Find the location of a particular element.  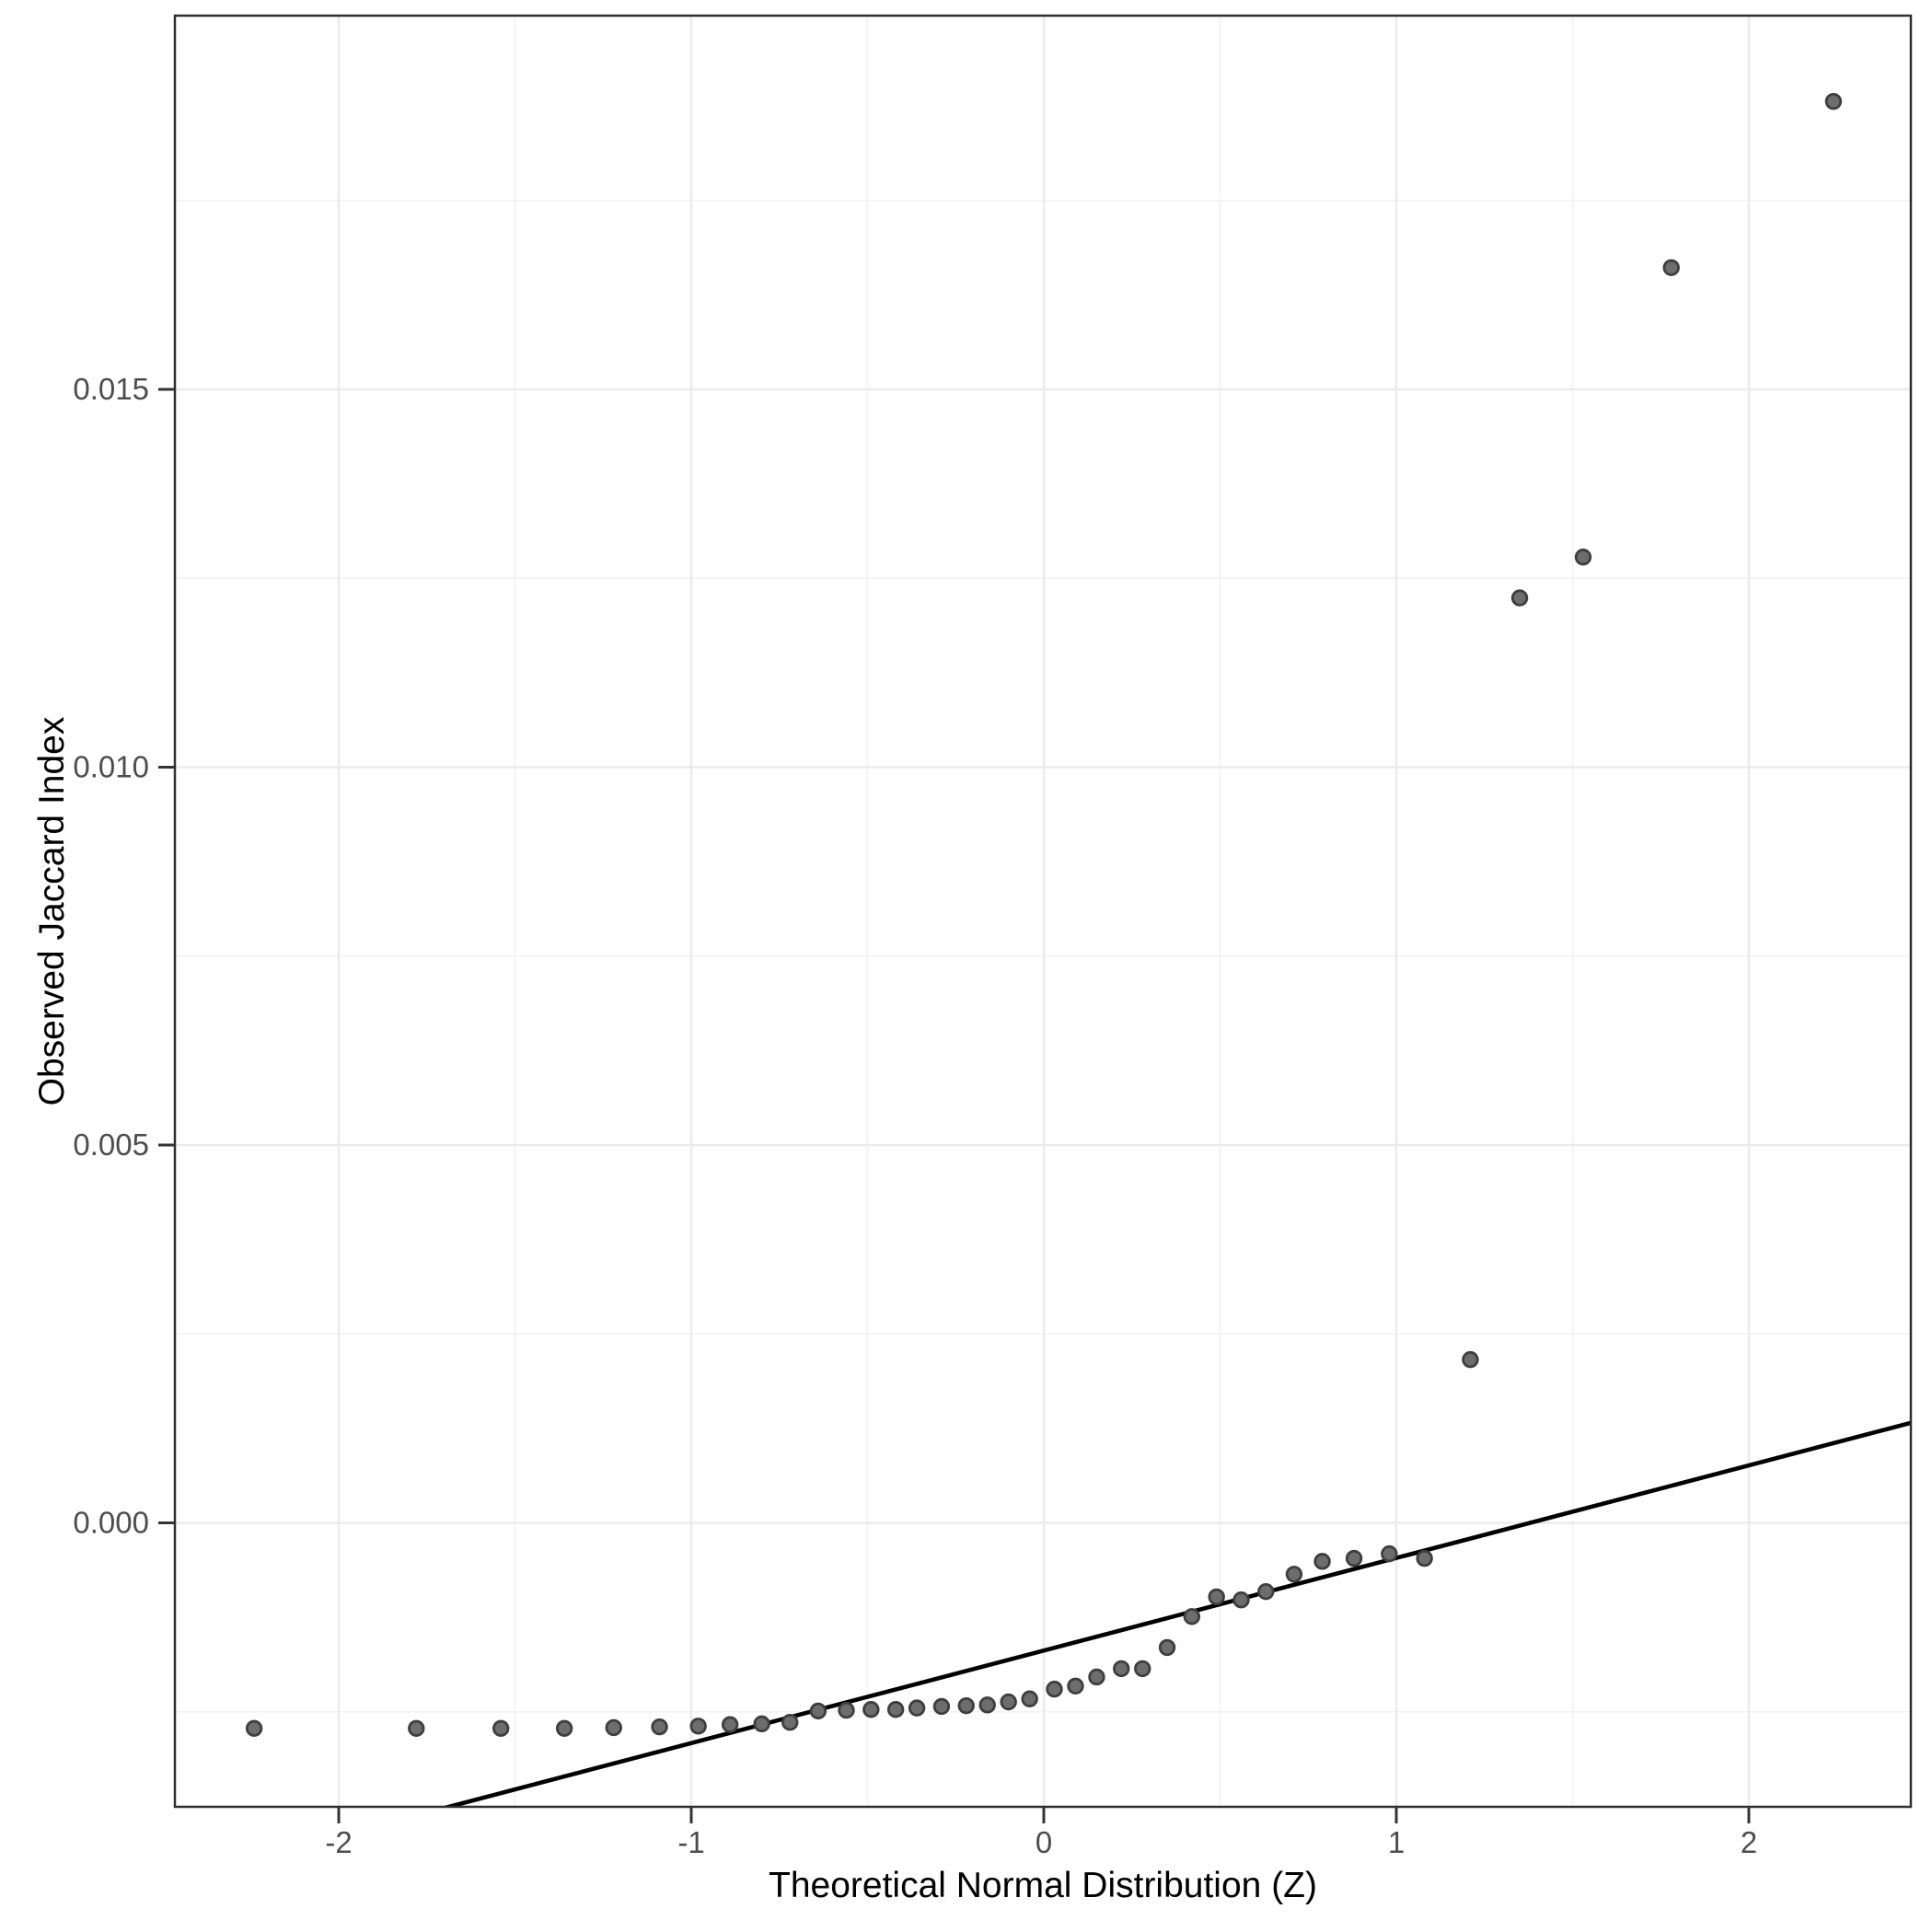

y-tick-label: 0.000 is located at coordinates (111, 1522).